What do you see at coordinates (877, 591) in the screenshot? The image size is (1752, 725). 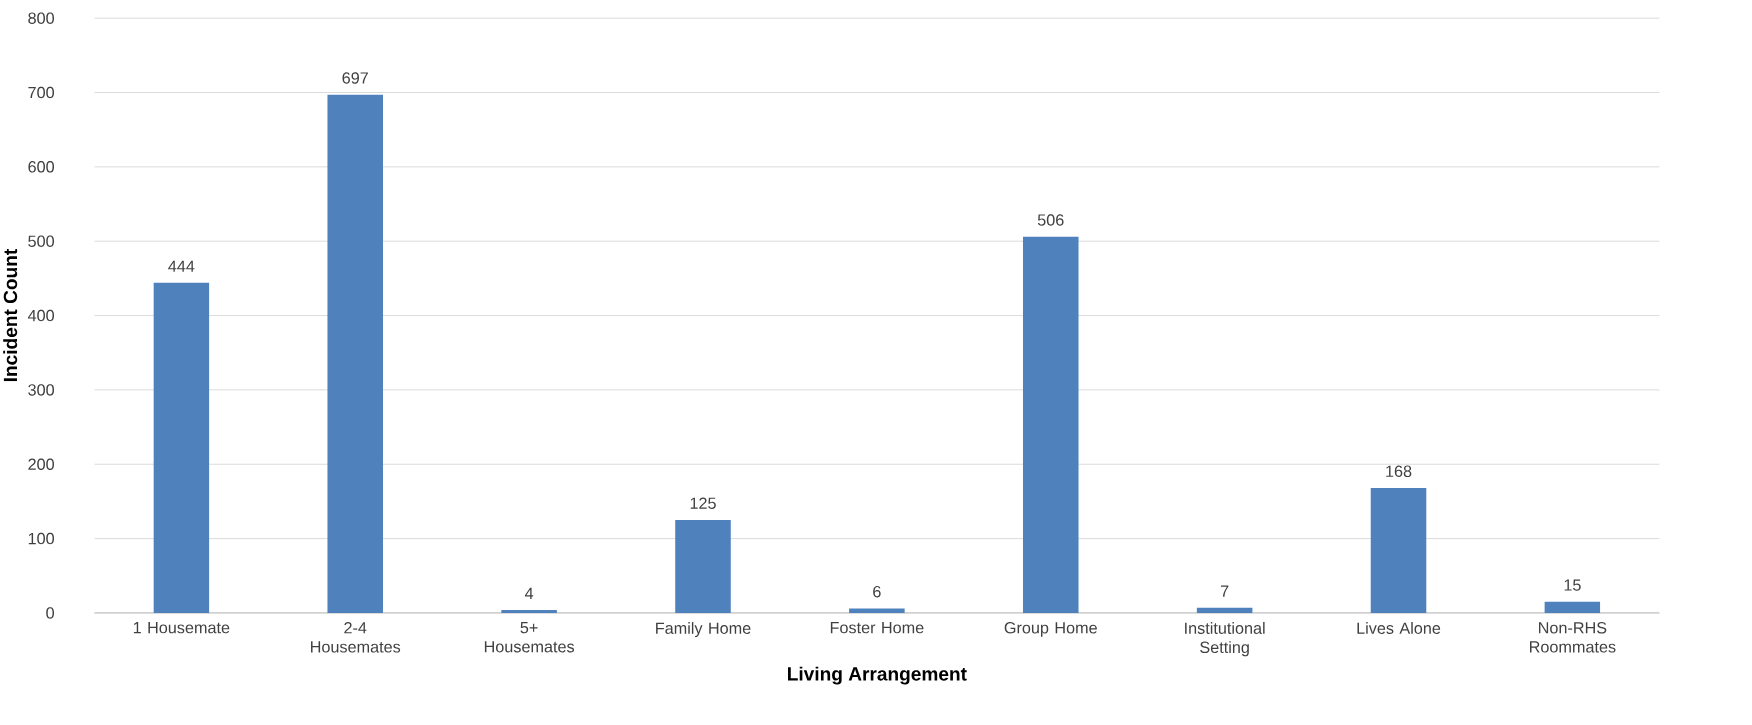 I see `data-label: 6` at bounding box center [877, 591].